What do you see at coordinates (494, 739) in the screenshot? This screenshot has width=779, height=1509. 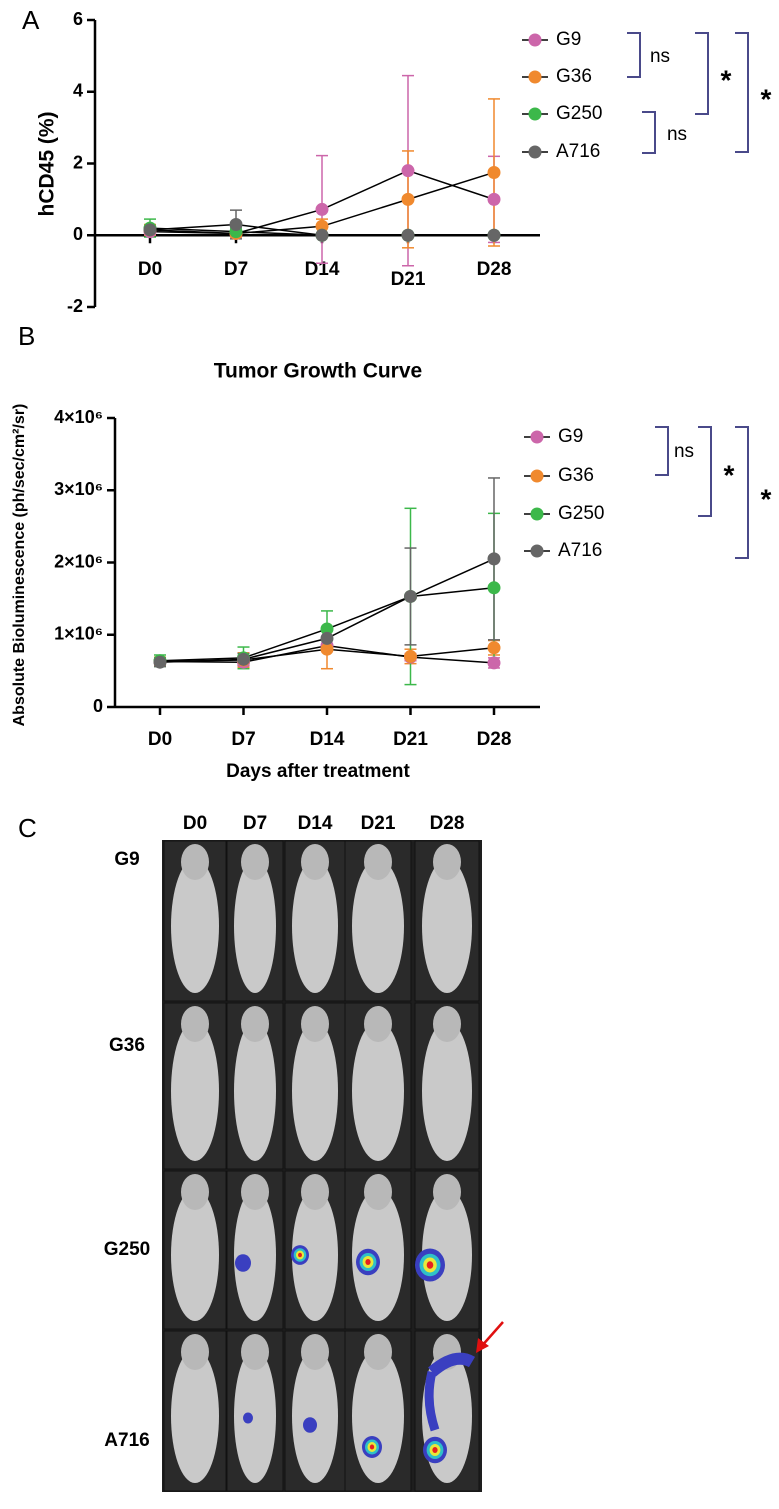 I see `x-tick-label: D28` at bounding box center [494, 739].